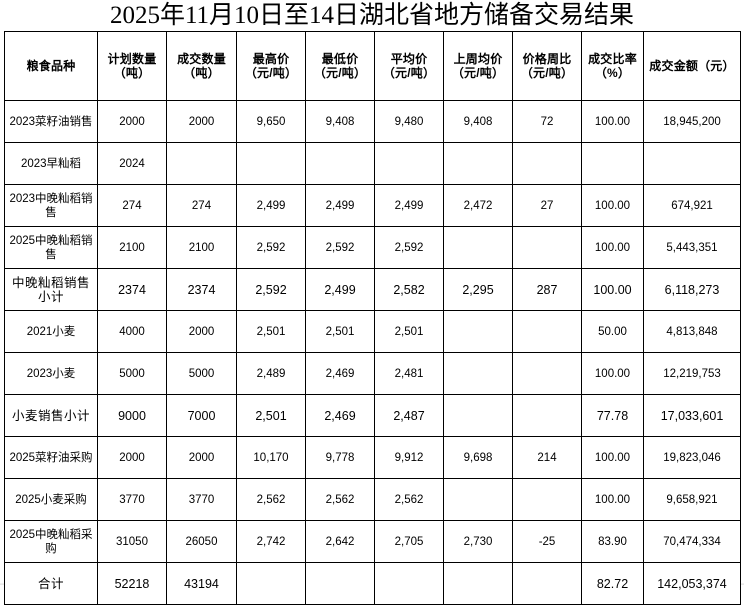 Image resolution: width=744 pixels, height=605 pixels. I want to click on column-header-line: （%）, so click(612, 73).